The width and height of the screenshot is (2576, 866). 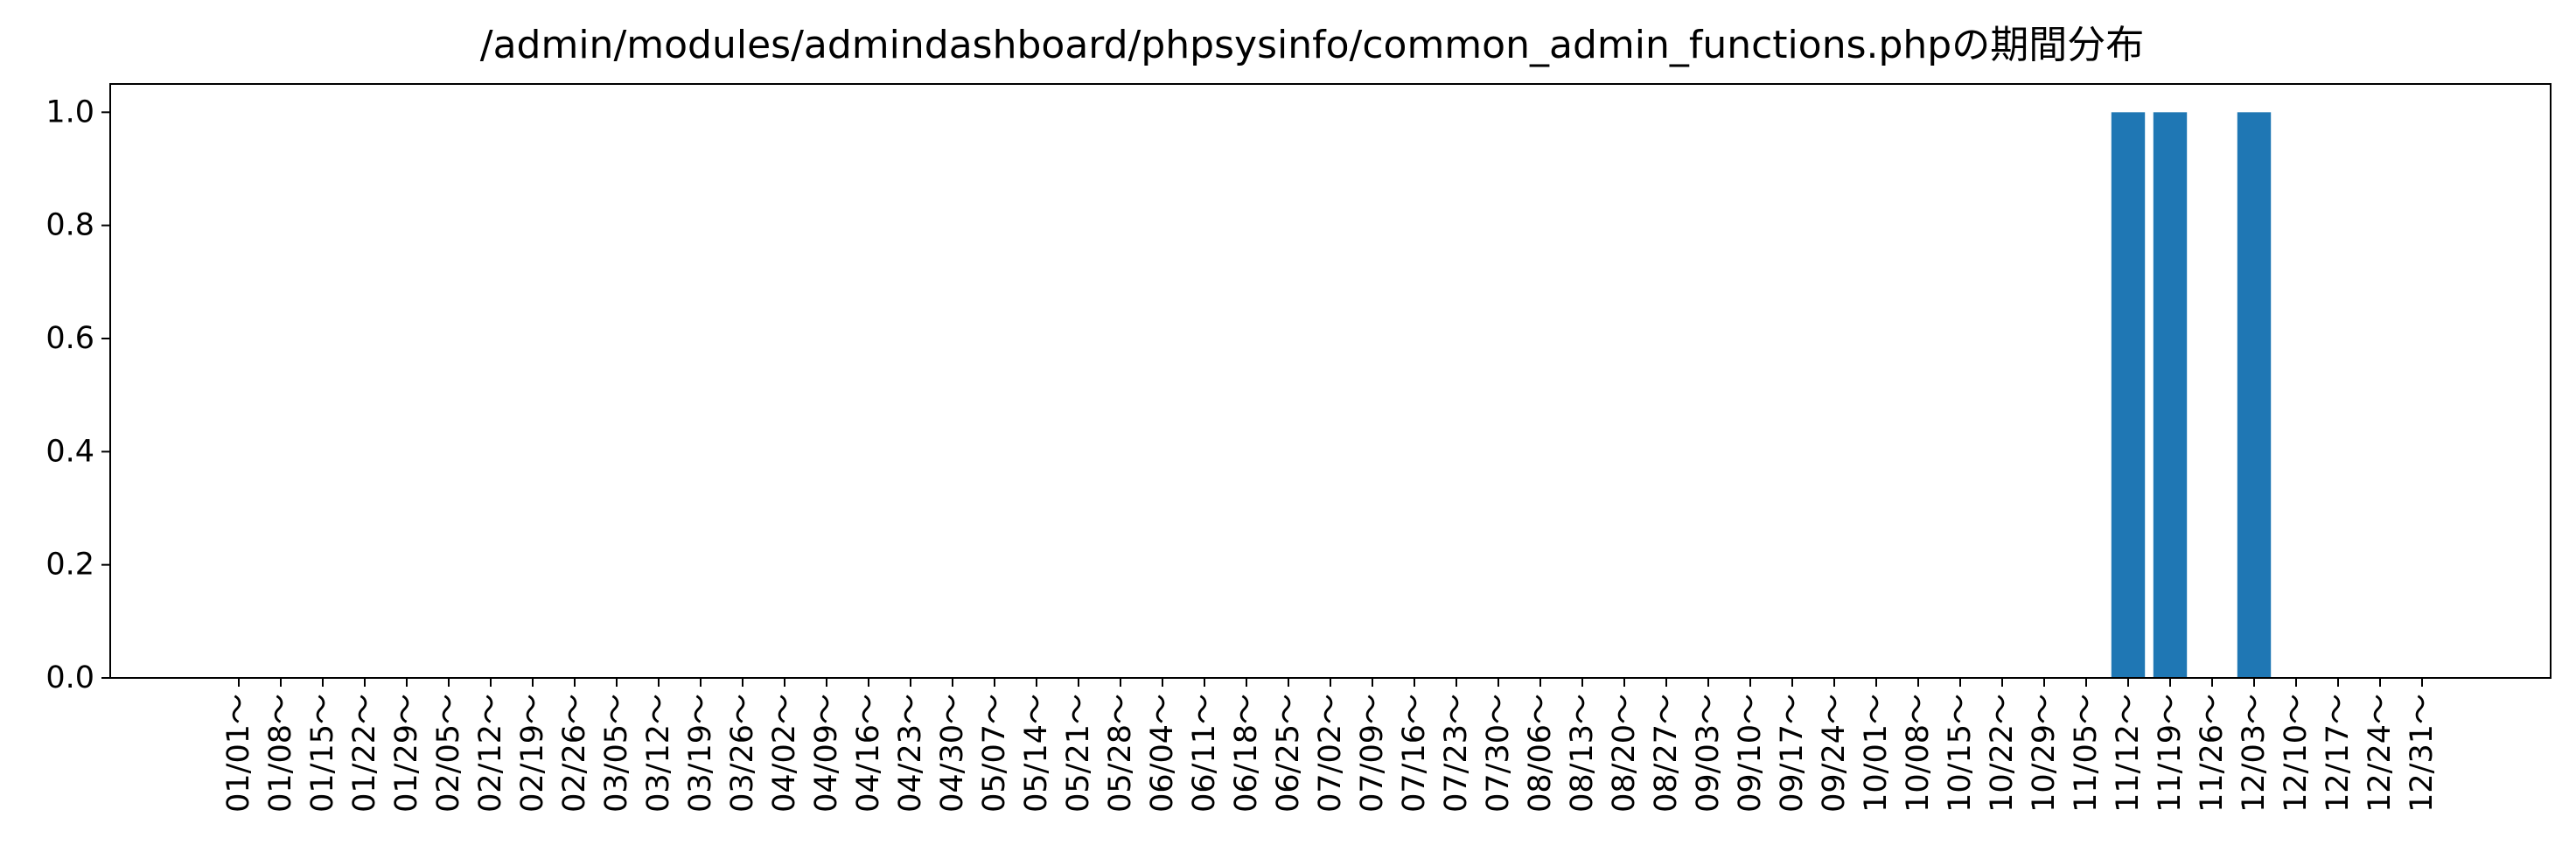 What do you see at coordinates (826, 753) in the screenshot?
I see `x-tick-label: 04/09～` at bounding box center [826, 753].